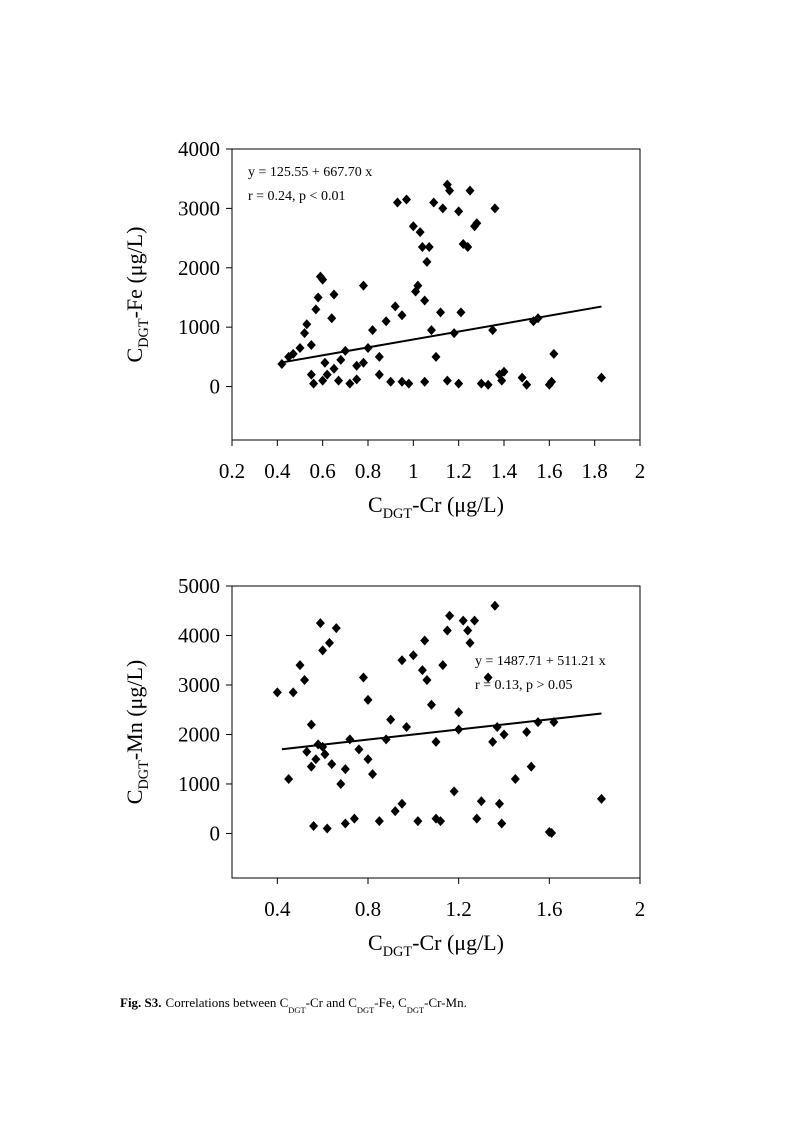  I want to click on annotation: r = 0.24, p < 0.01, so click(296, 196).